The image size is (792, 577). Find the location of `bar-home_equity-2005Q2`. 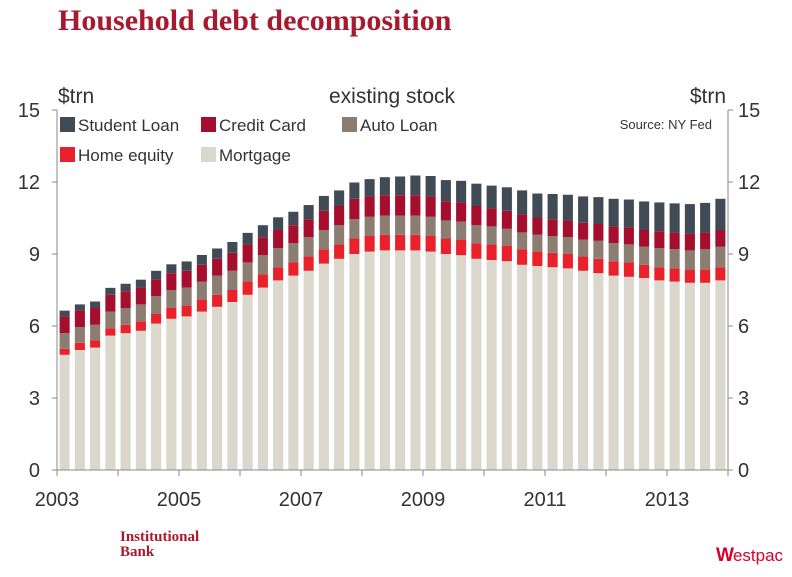

bar-home_equity-2005Q2 is located at coordinates (201, 305).